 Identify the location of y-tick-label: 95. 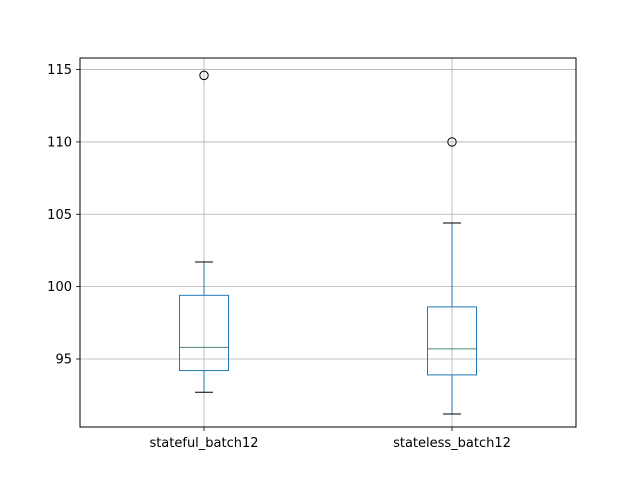
(63, 359).